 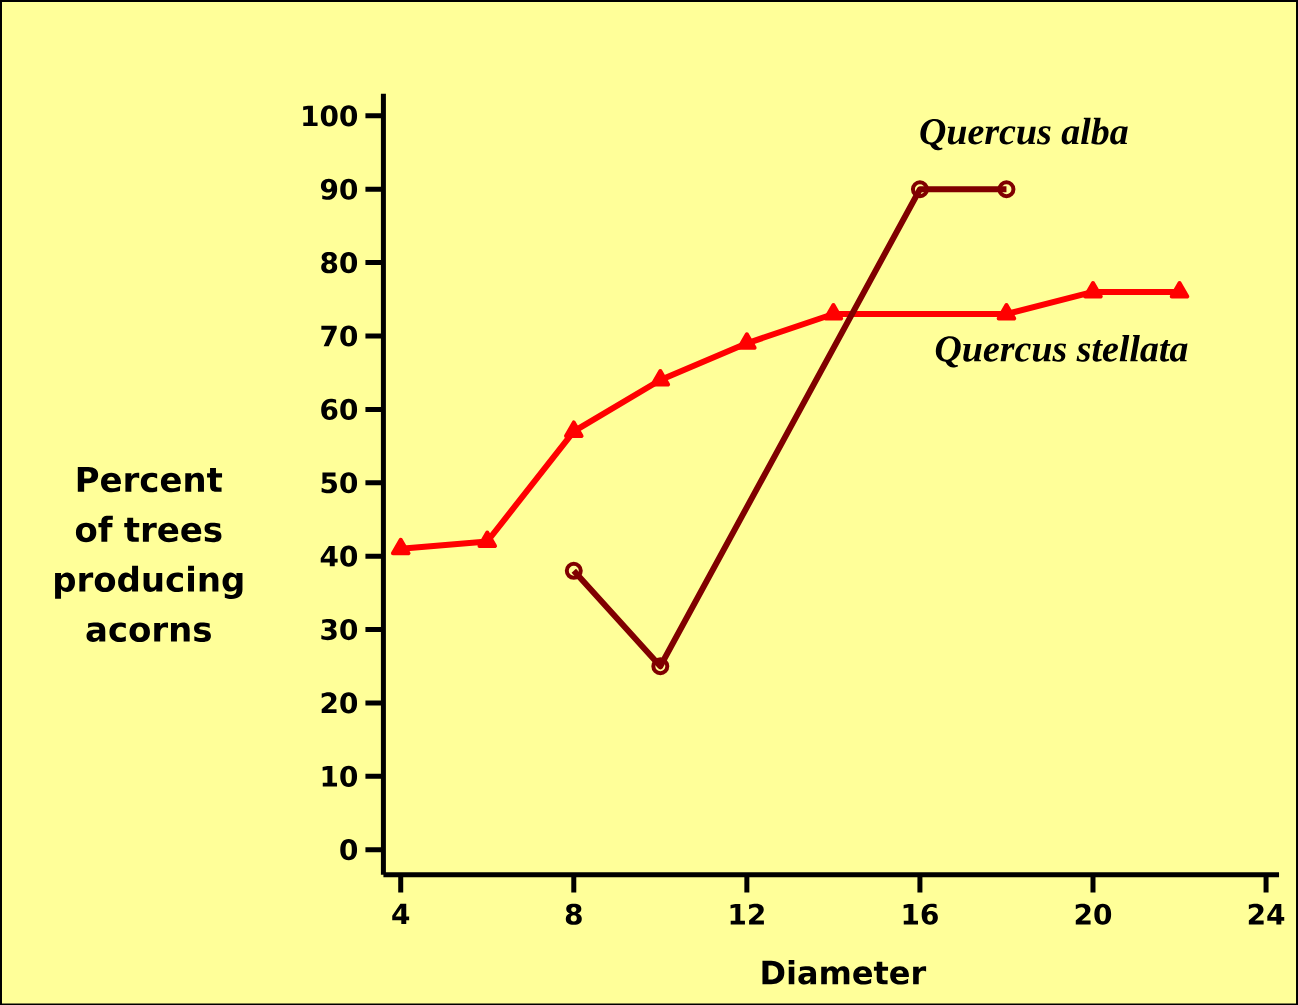 What do you see at coordinates (747, 914) in the screenshot?
I see `x-tick-label: 12` at bounding box center [747, 914].